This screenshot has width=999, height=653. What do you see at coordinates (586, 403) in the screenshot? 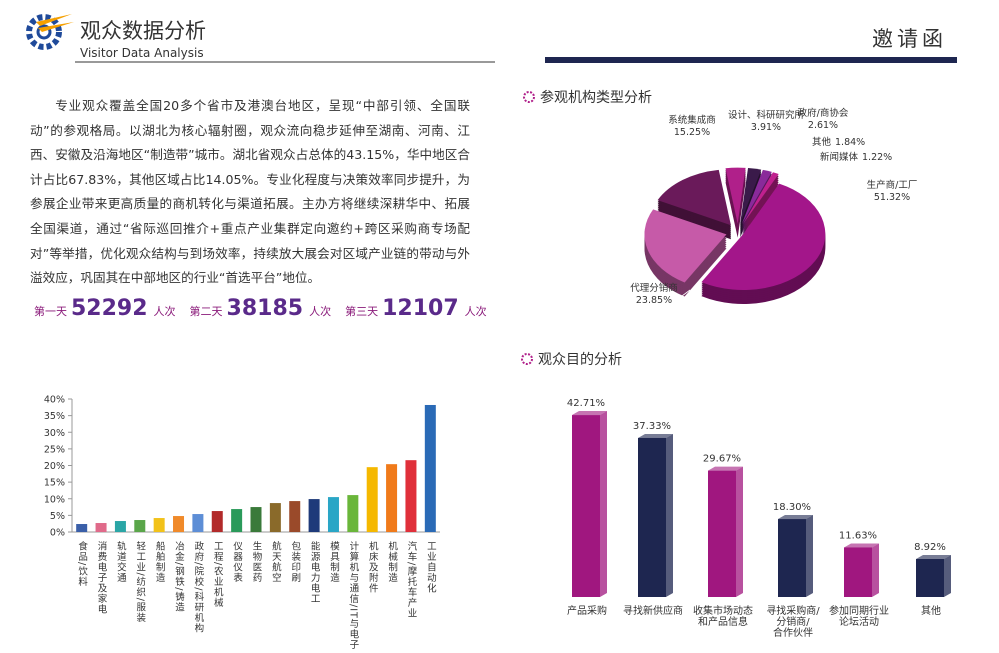
I see `value-label: 42.71%` at bounding box center [586, 403].